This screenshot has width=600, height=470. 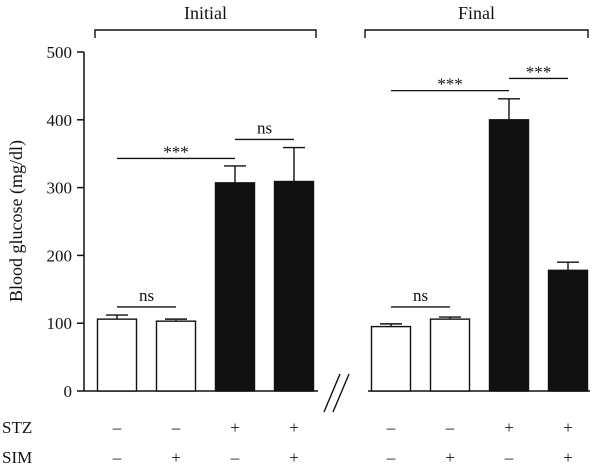 I want to click on factor-label-stz: STZ, so click(x=17, y=427).